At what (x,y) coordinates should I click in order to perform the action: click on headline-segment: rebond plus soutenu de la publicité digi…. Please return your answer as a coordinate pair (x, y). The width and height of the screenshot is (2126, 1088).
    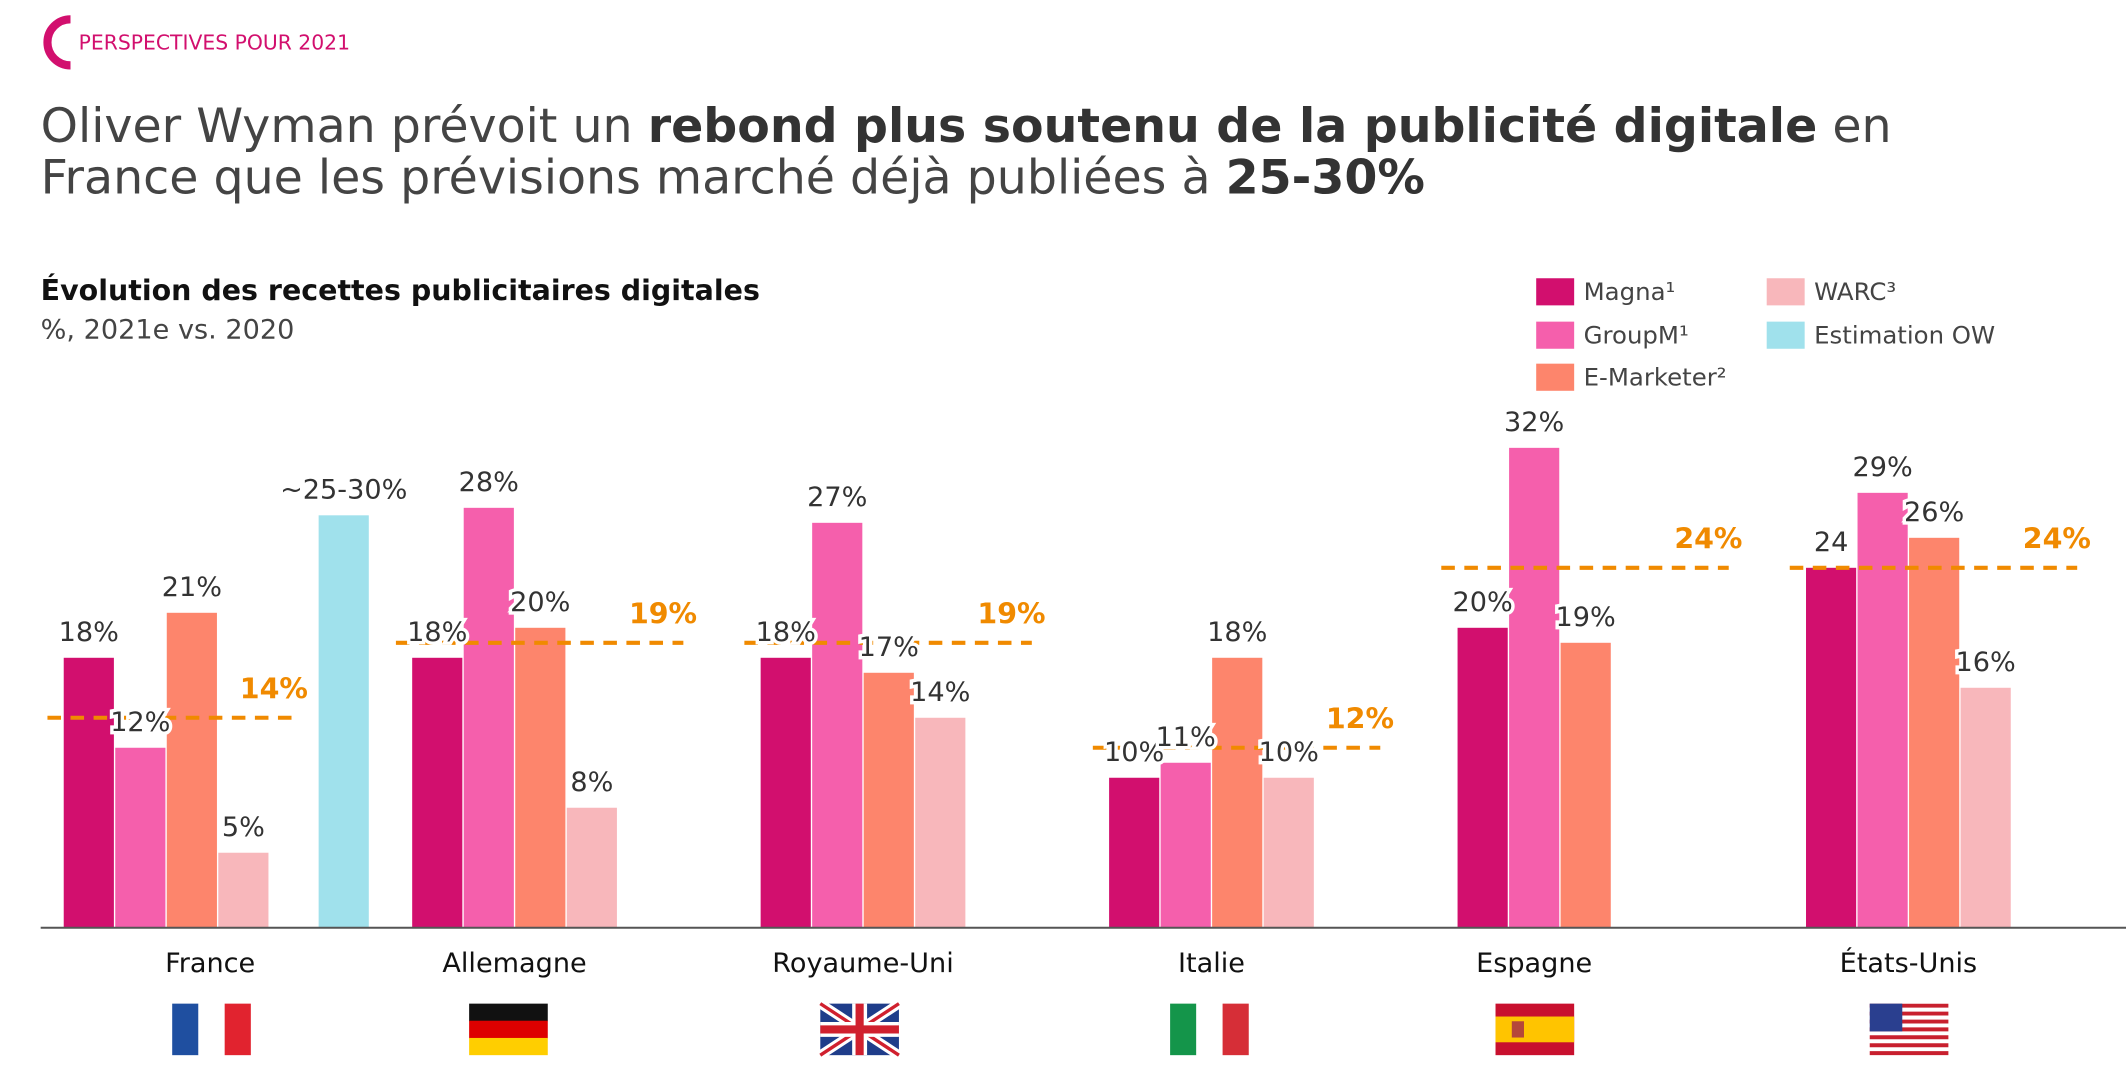
    Looking at the image, I should click on (1233, 126).